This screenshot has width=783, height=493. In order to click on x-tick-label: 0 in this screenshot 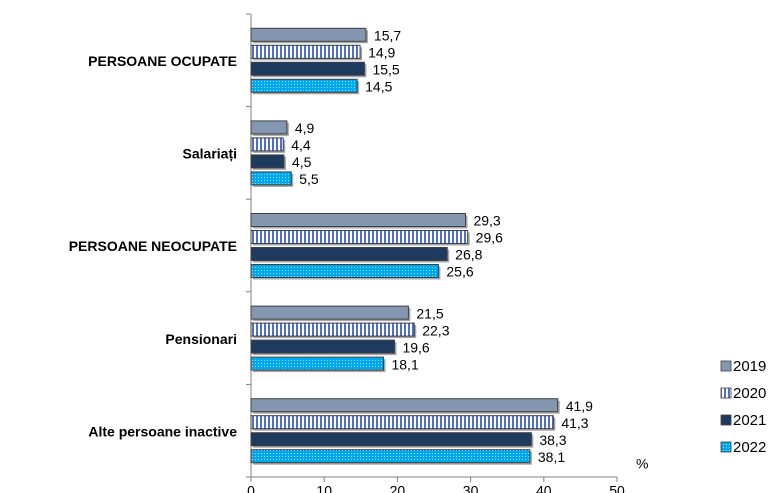, I will do `click(251, 488)`.